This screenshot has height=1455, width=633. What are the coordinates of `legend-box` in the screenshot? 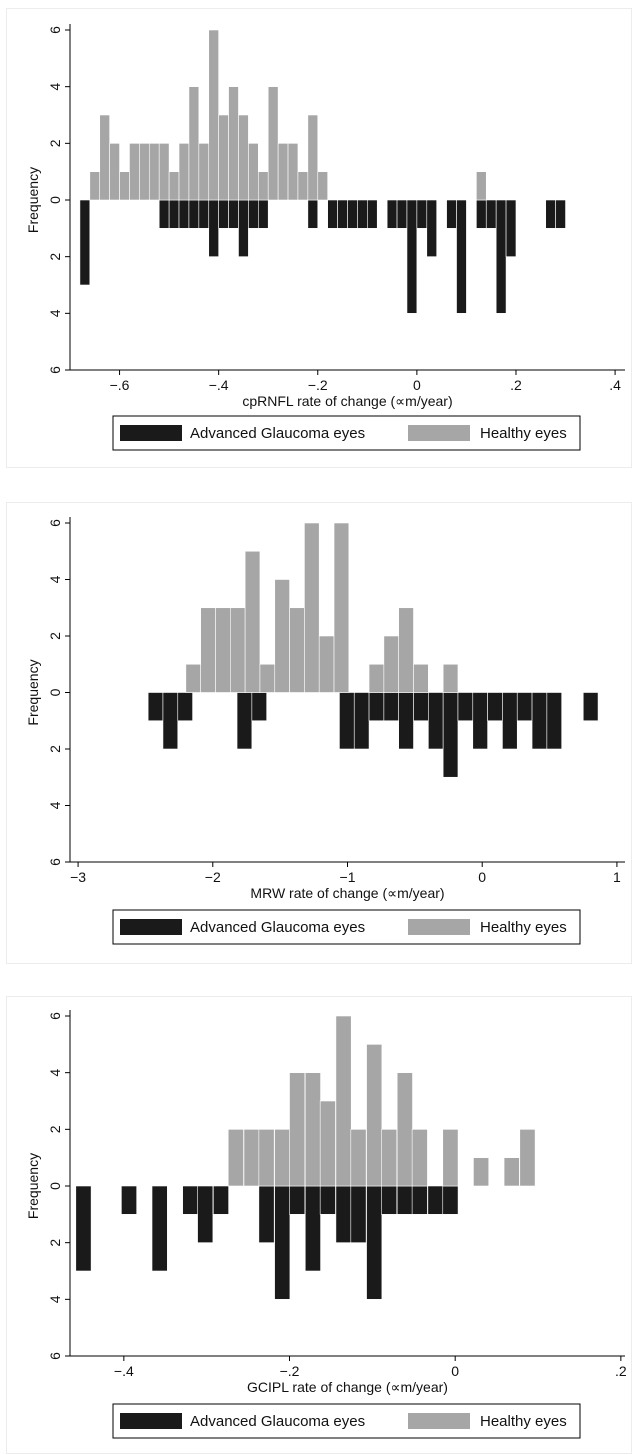 It's located at (346, 1421).